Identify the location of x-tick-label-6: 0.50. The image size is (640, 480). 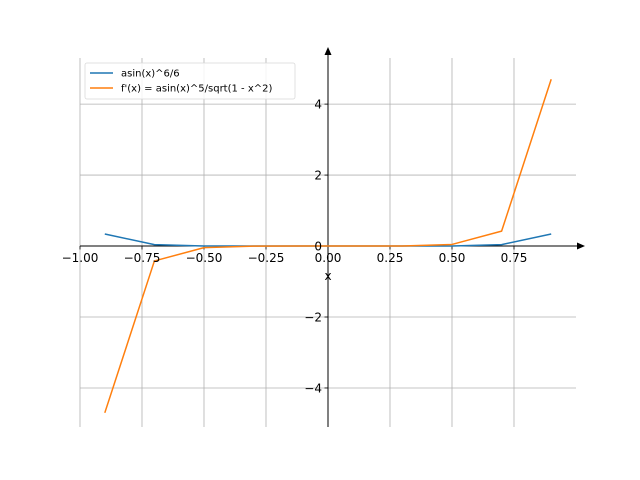
(452, 258).